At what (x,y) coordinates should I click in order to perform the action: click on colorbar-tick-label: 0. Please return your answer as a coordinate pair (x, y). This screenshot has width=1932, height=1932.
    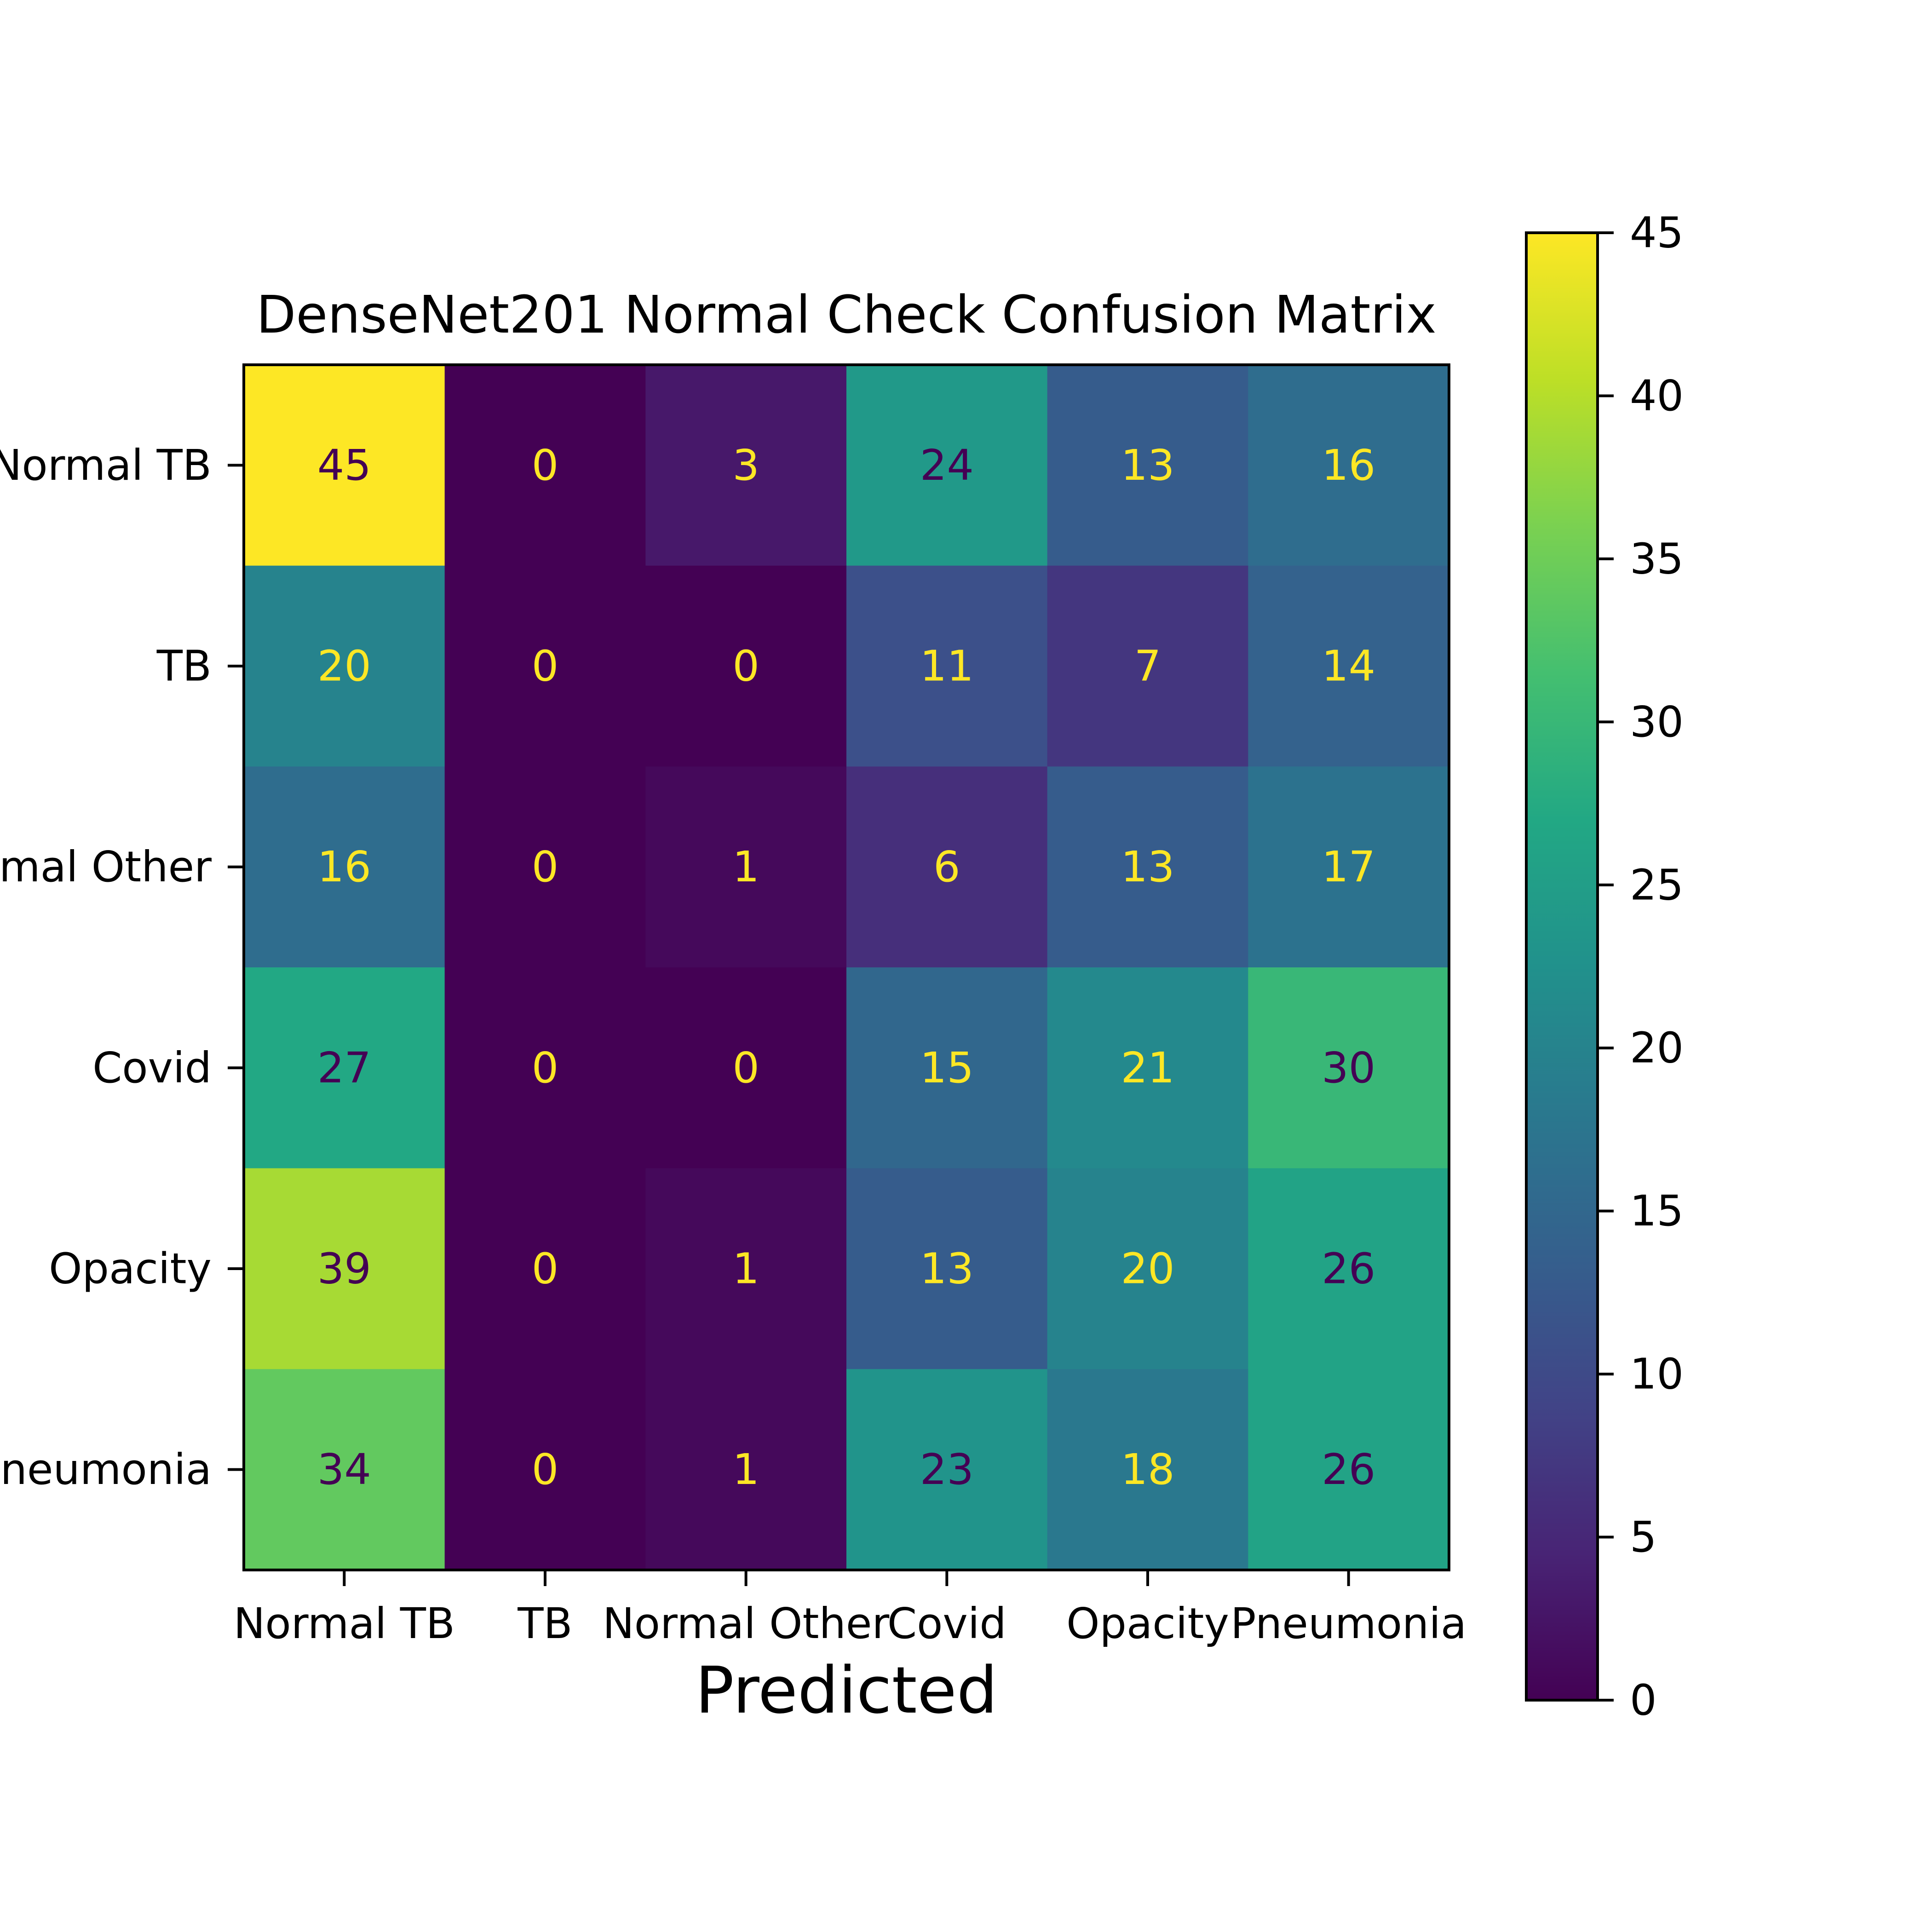
    Looking at the image, I should click on (1643, 1700).